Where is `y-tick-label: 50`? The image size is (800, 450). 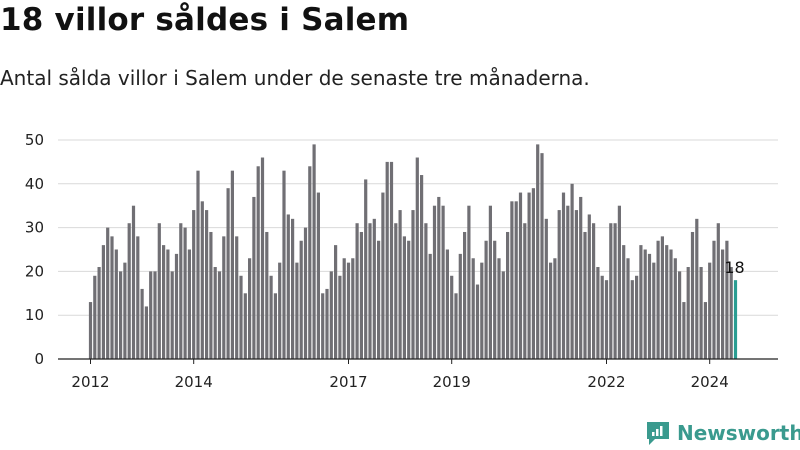 y-tick-label: 50 is located at coordinates (34, 140).